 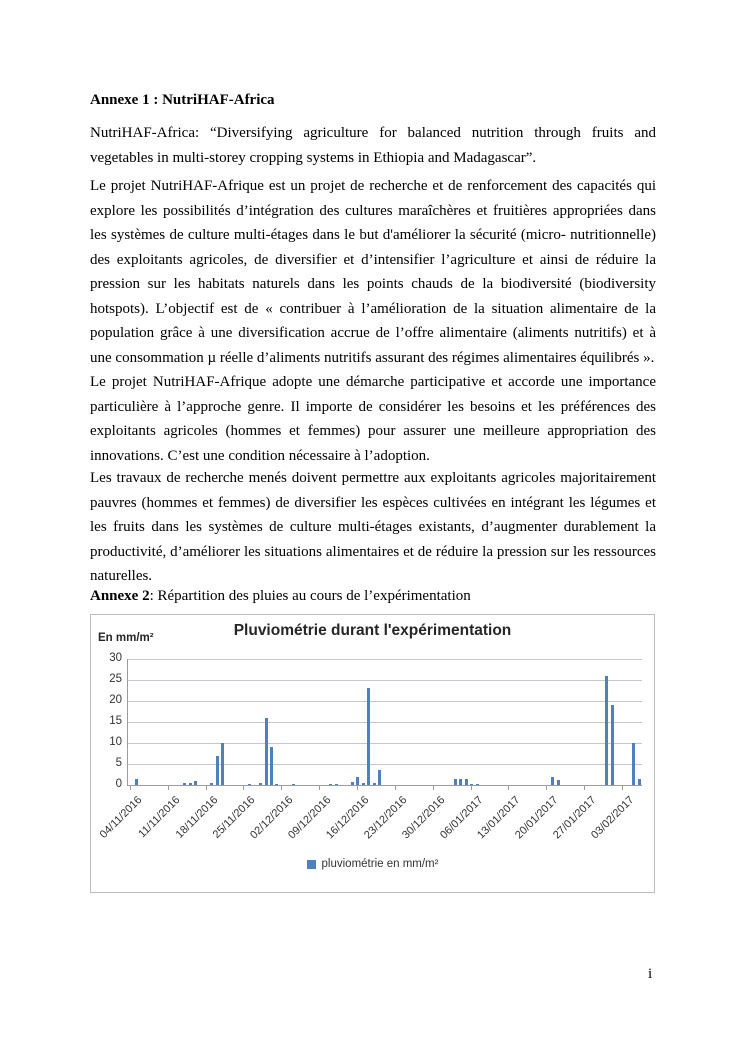 What do you see at coordinates (547, 788) in the screenshot?
I see `x-tick-mark-20/01/2017` at bounding box center [547, 788].